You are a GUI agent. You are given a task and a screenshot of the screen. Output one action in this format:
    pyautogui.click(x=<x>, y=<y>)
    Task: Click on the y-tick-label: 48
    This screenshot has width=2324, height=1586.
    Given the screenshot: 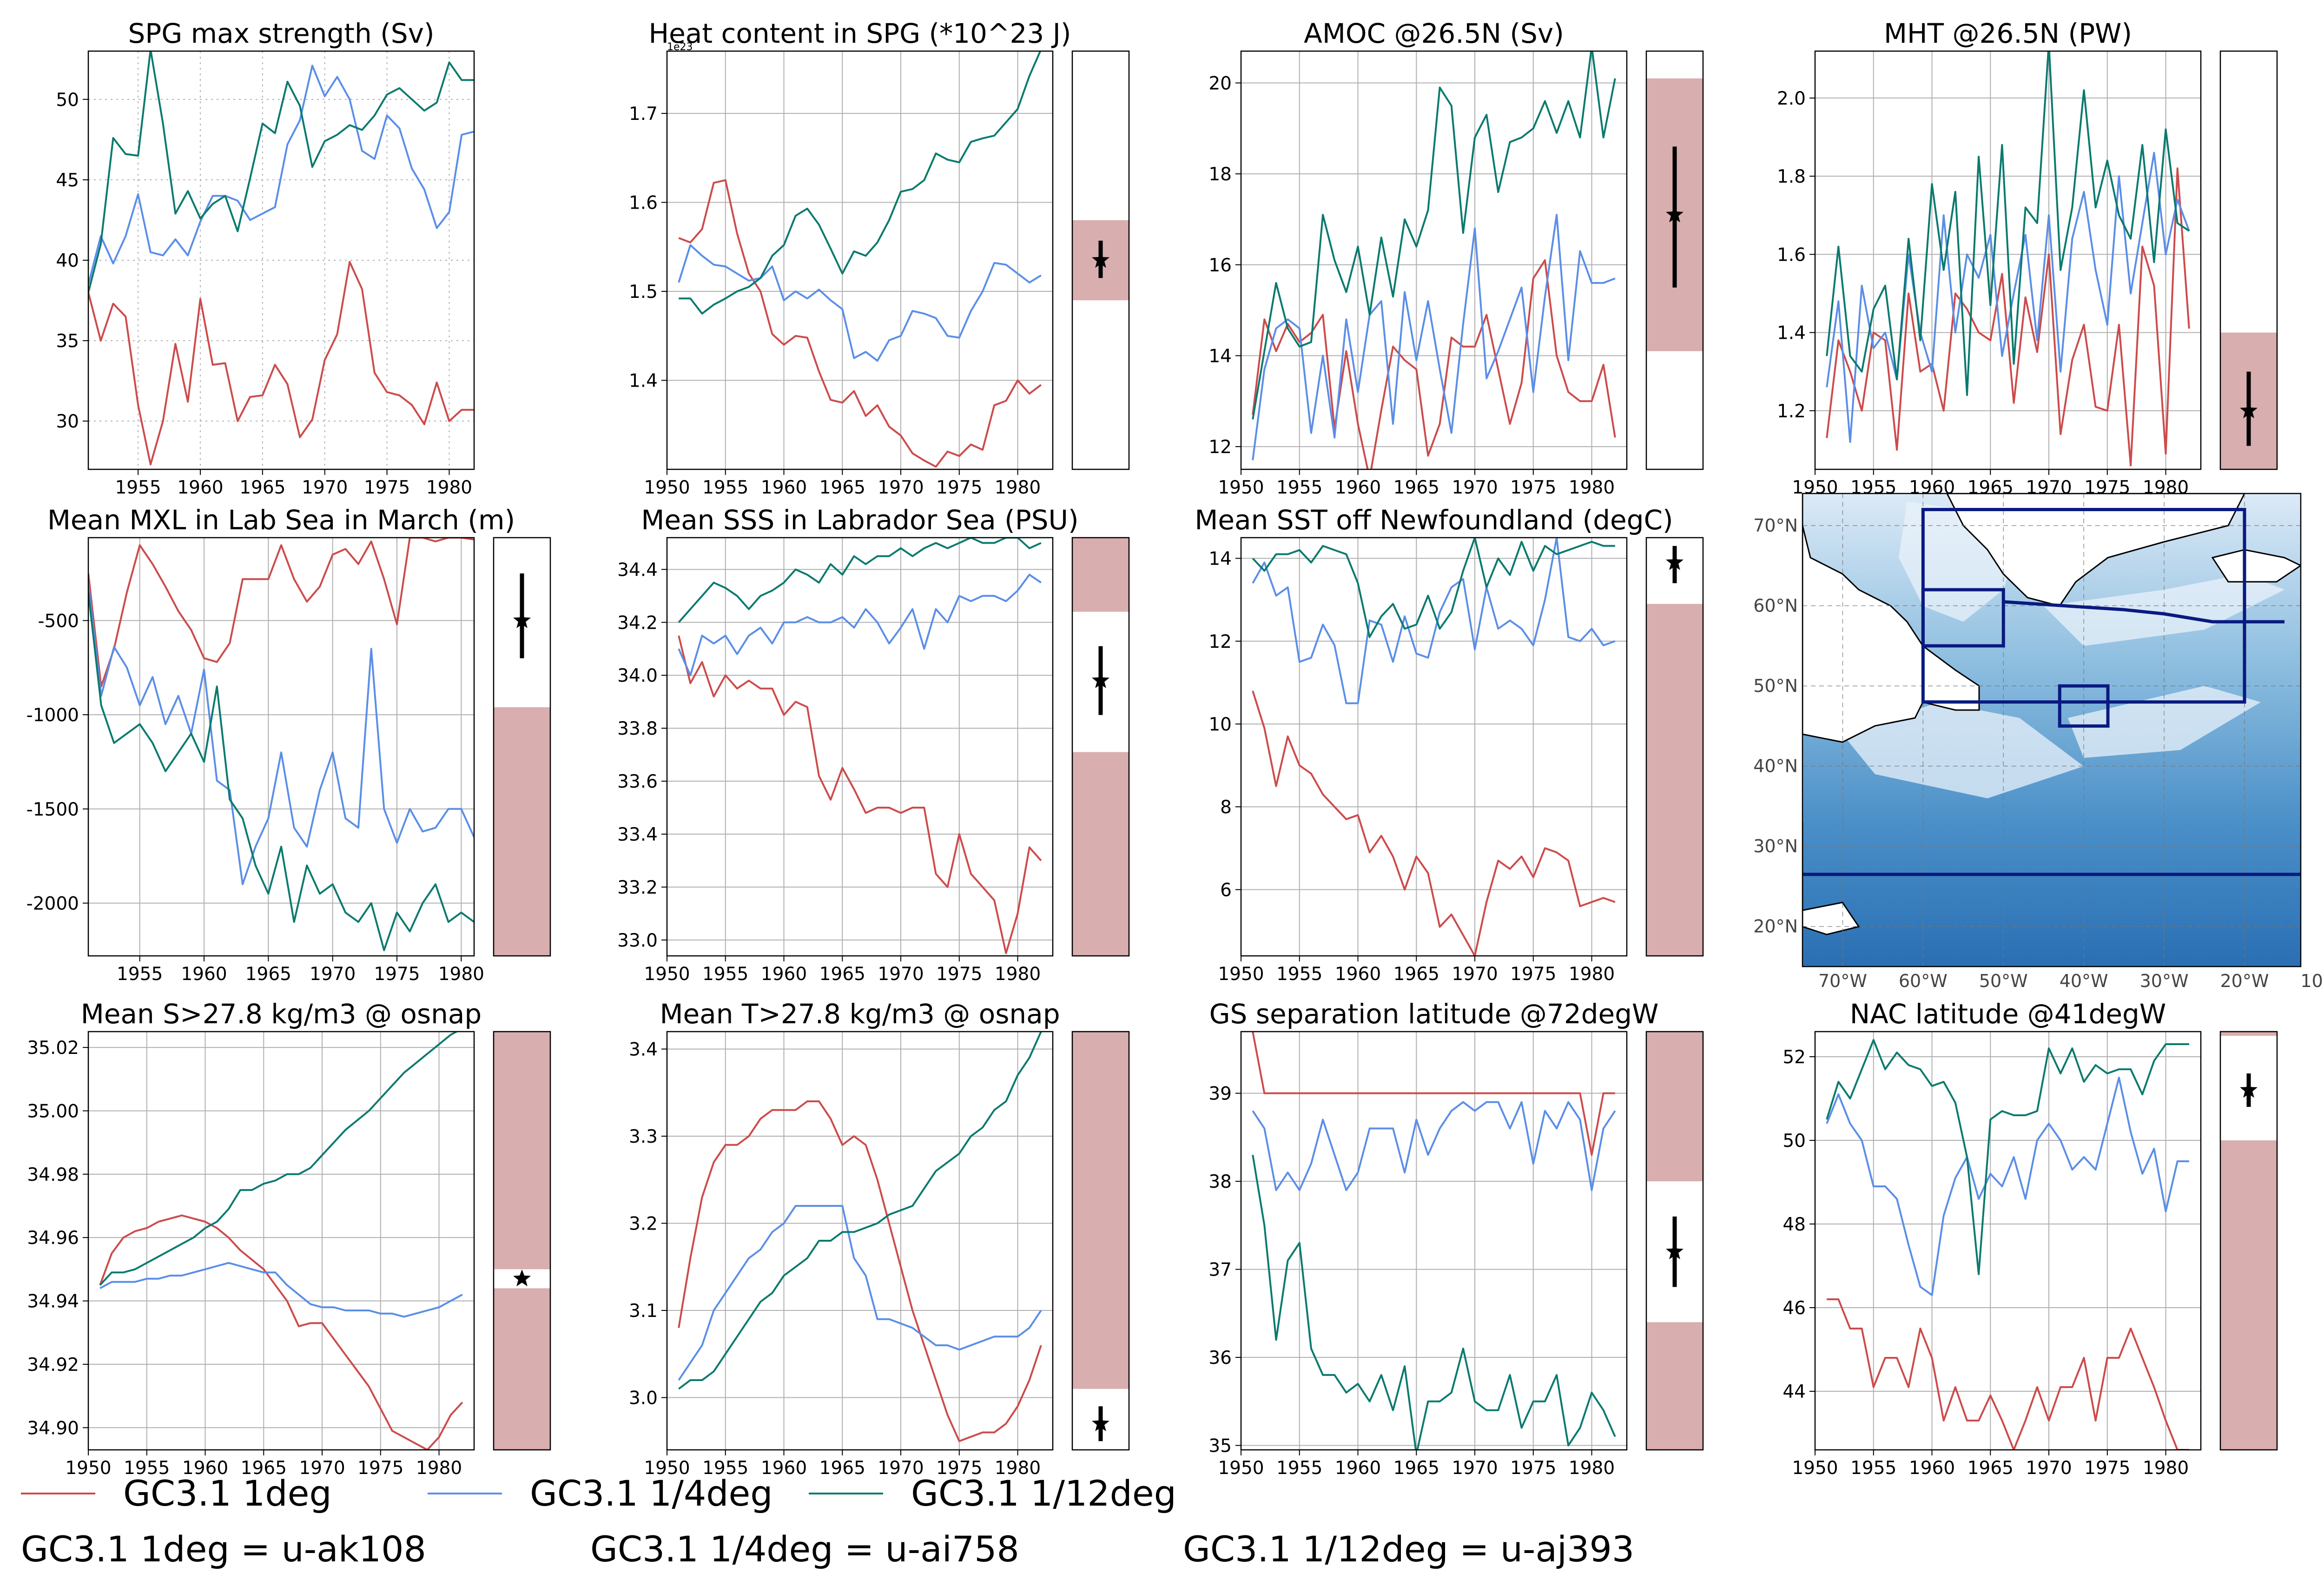 What is the action you would take?
    pyautogui.click(x=1794, y=1224)
    